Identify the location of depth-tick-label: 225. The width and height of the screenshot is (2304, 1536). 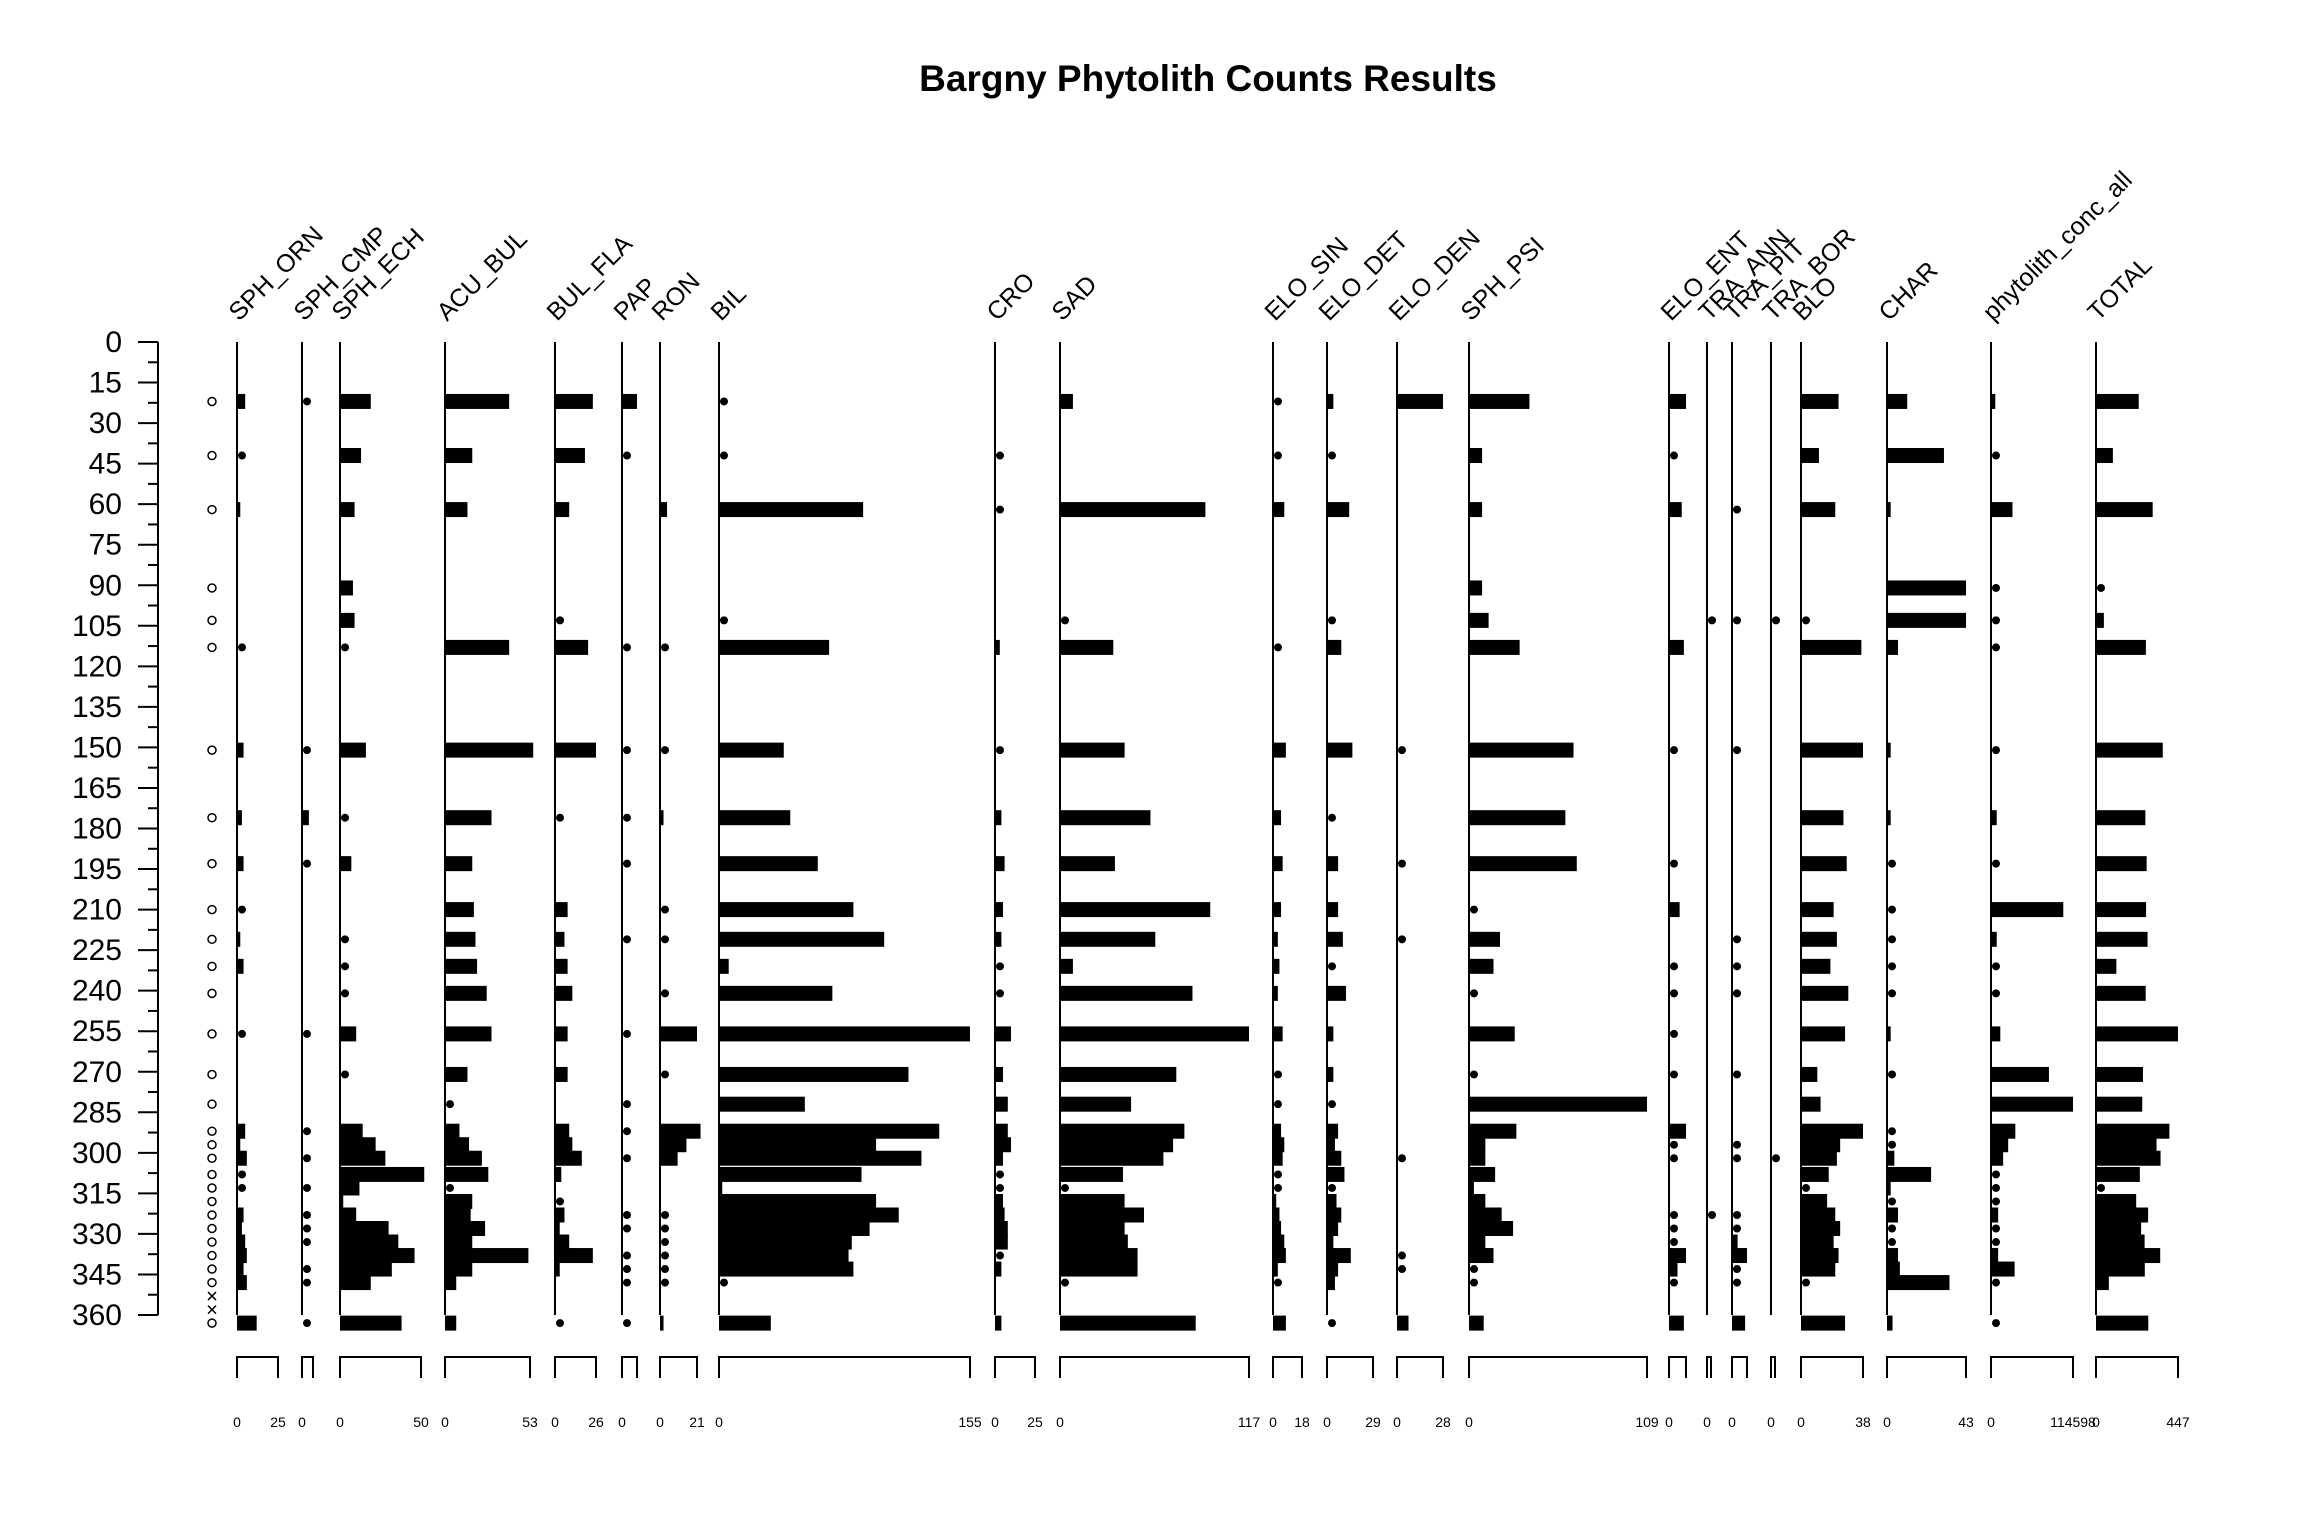
(97, 950).